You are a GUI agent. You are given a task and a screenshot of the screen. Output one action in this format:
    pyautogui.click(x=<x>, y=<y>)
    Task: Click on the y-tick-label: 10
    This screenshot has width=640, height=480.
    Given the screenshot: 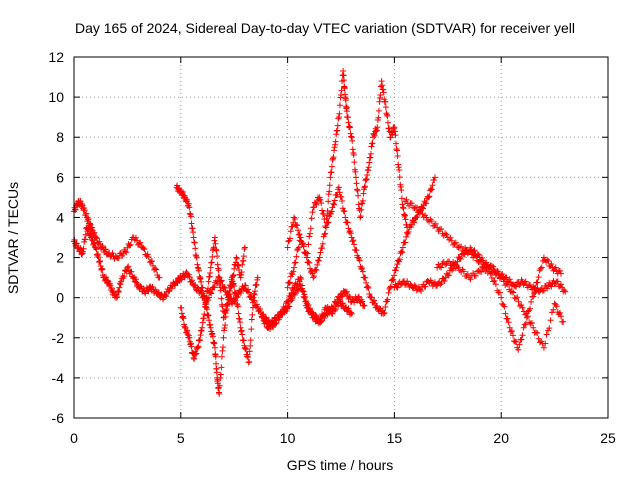 What is the action you would take?
    pyautogui.click(x=56, y=97)
    